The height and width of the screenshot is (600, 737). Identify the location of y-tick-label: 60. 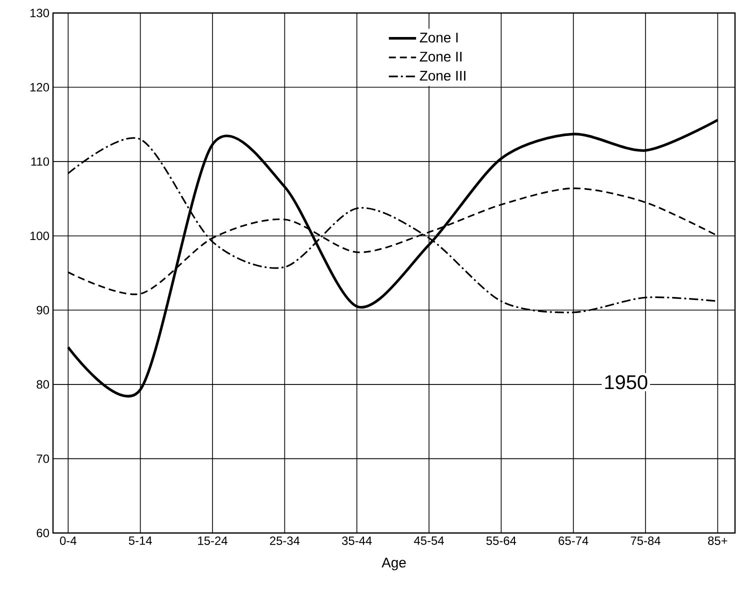
(43, 533).